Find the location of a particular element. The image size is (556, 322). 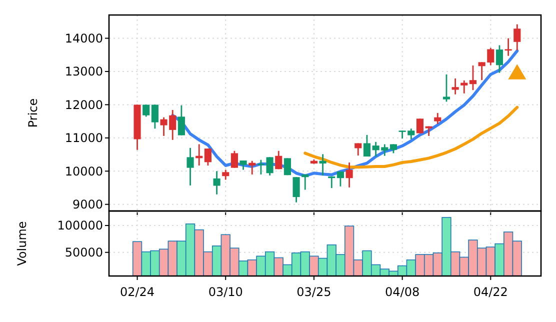

y-tick-label: 9000 is located at coordinates (87, 205).